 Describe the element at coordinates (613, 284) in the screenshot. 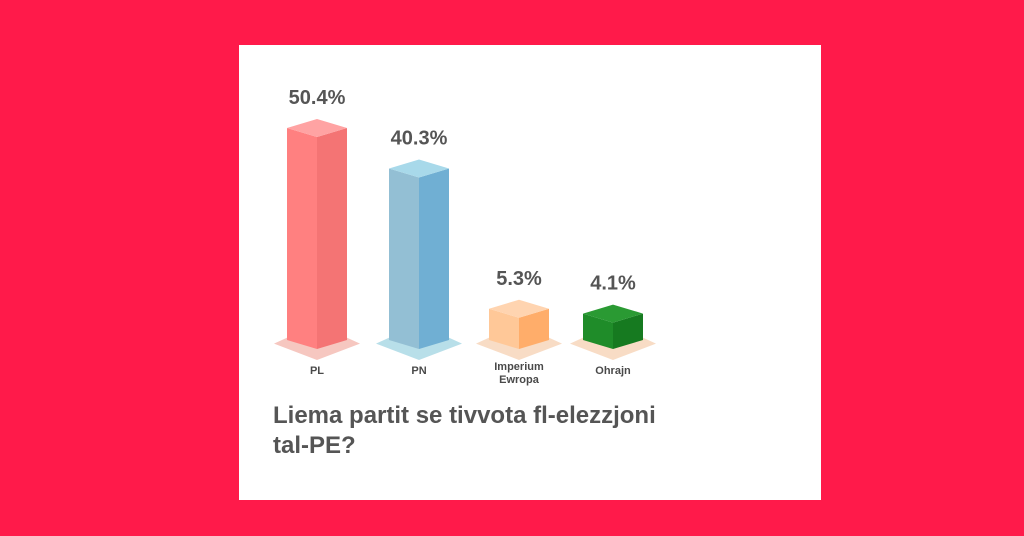

I see `value-label-ohrajn: 4.1%` at that location.